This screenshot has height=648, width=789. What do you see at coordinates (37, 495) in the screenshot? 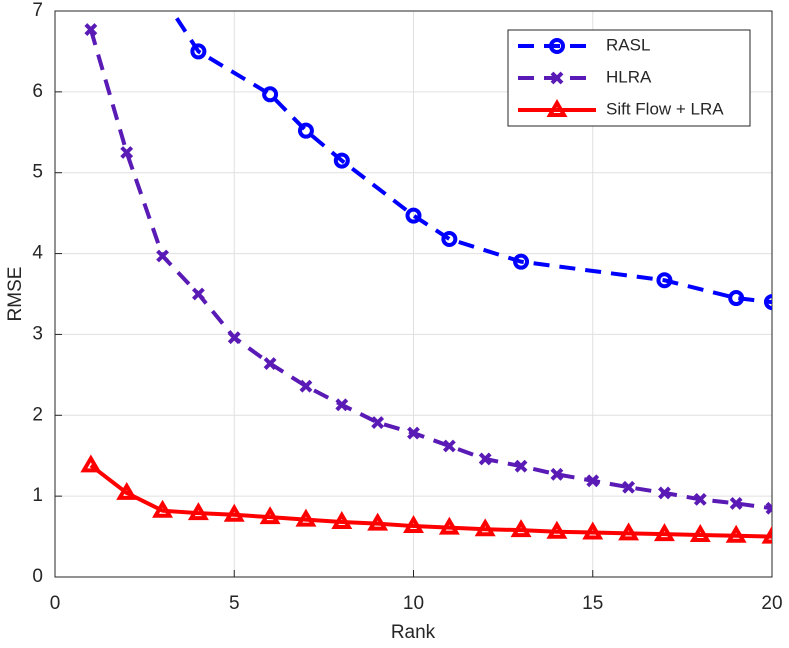
I see `y-tick-label: 1` at bounding box center [37, 495].